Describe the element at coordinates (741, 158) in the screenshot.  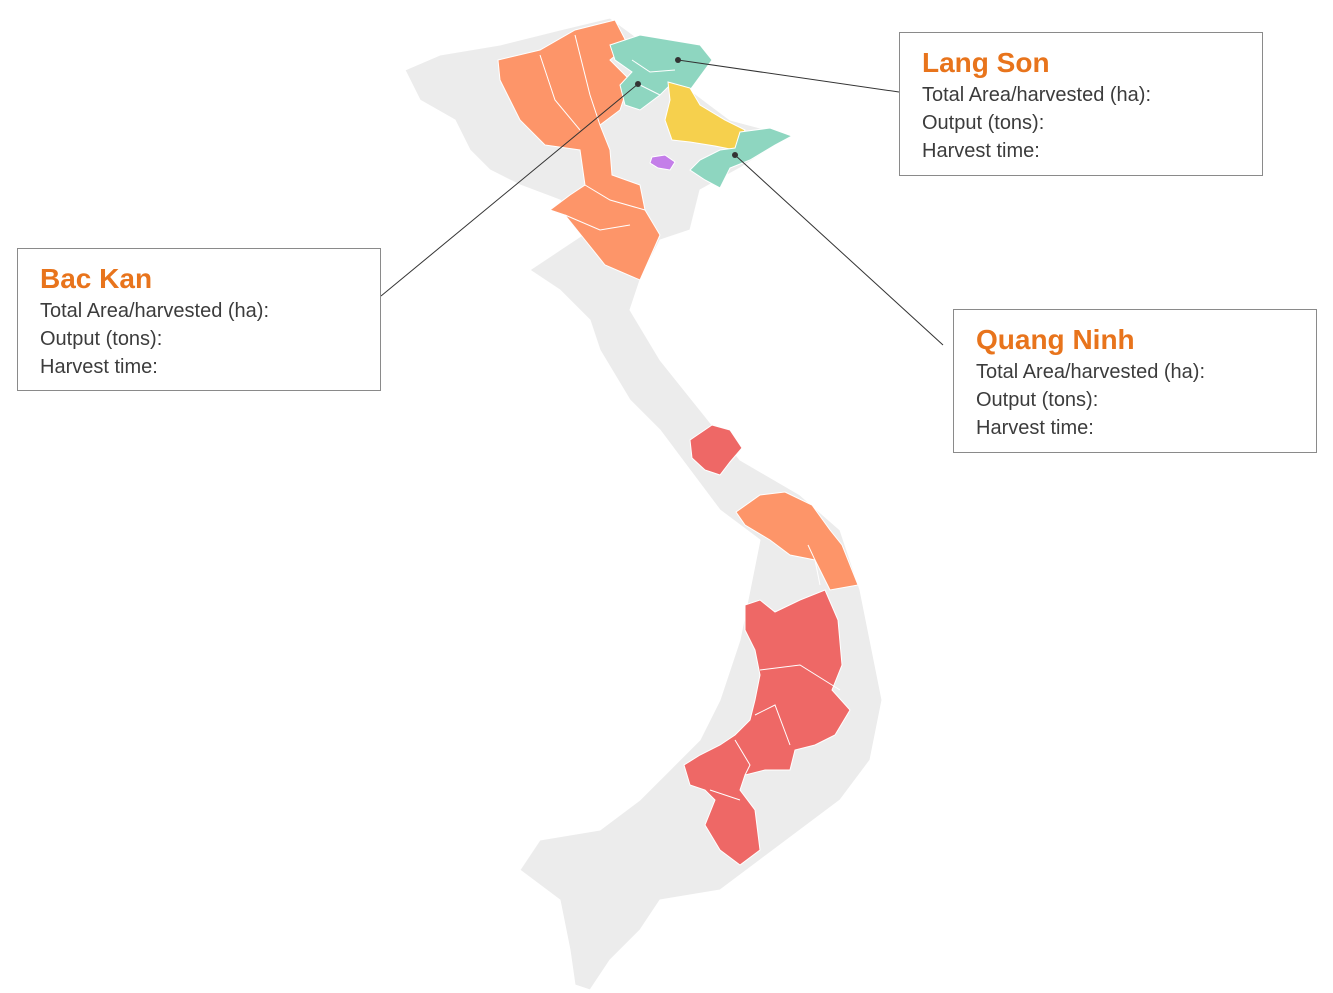
I see `region-quang-ninh-teal` at that location.